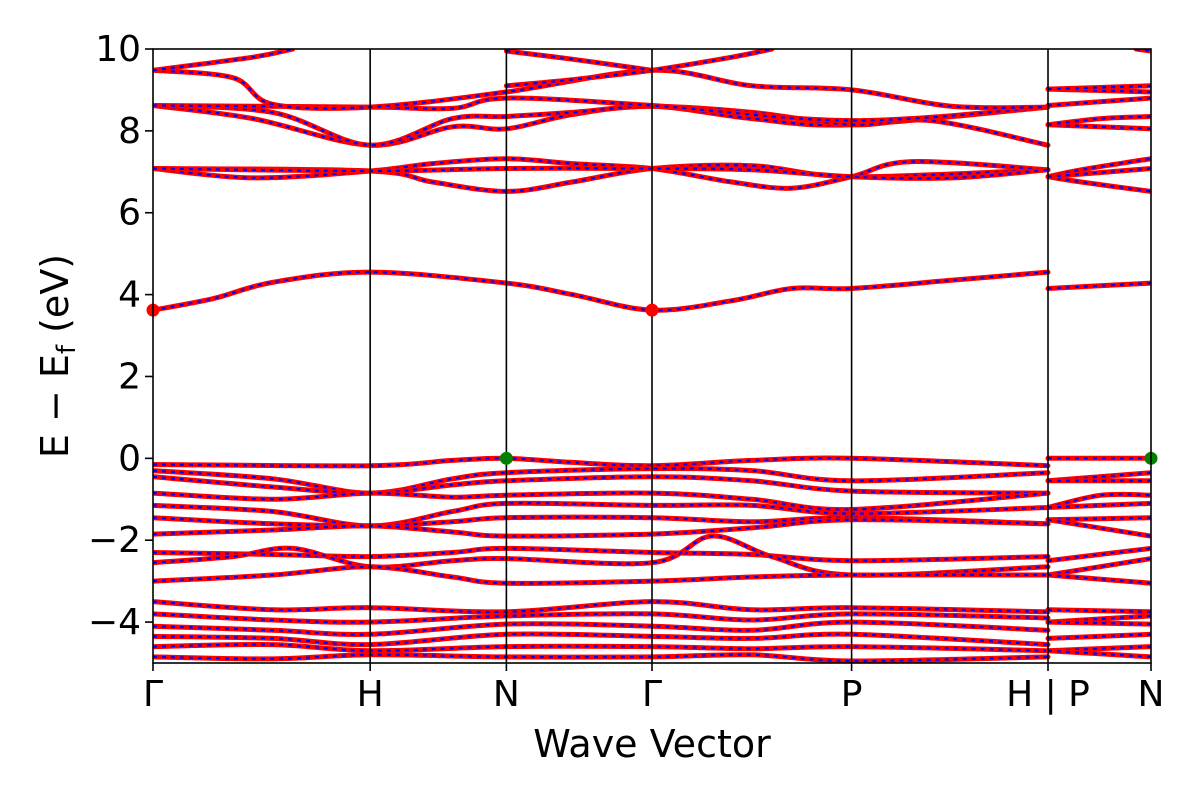 Image resolution: width=1200 pixels, height=800 pixels. I want to click on y-tick-label: 8, so click(129, 131).